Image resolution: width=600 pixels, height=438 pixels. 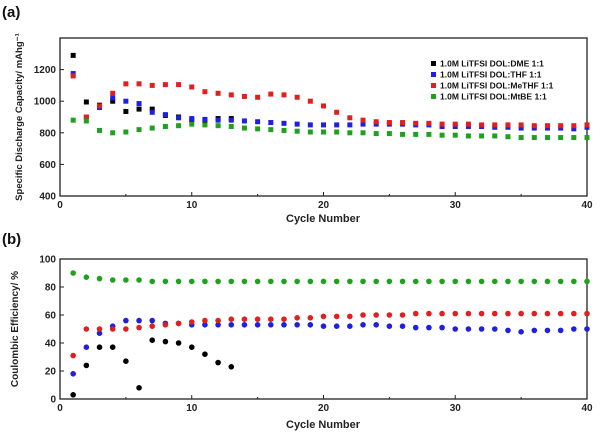 What do you see at coordinates (323, 219) in the screenshot?
I see `panel-a-x-axis-label: Cycle Number` at bounding box center [323, 219].